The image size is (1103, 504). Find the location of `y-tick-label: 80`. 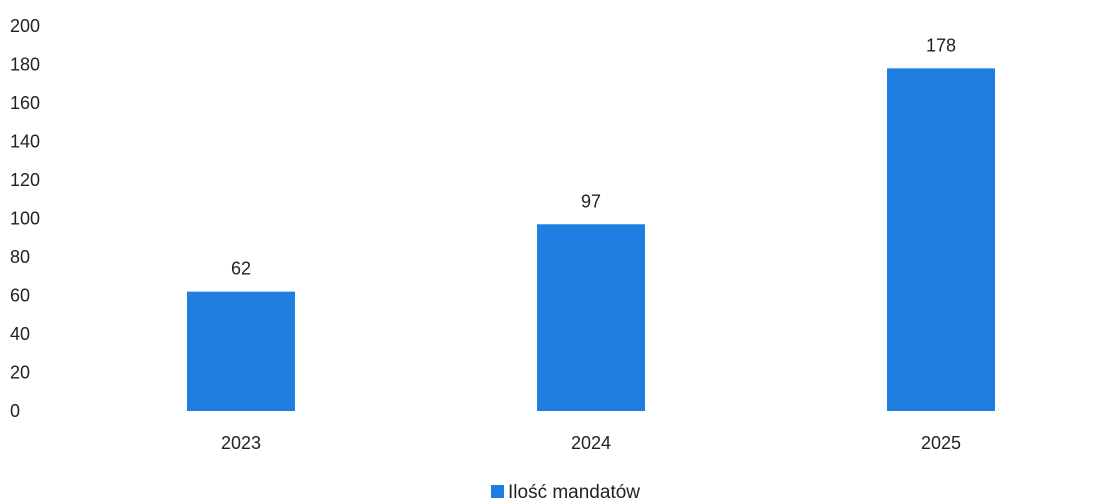

y-tick-label: 80 is located at coordinates (20, 257).